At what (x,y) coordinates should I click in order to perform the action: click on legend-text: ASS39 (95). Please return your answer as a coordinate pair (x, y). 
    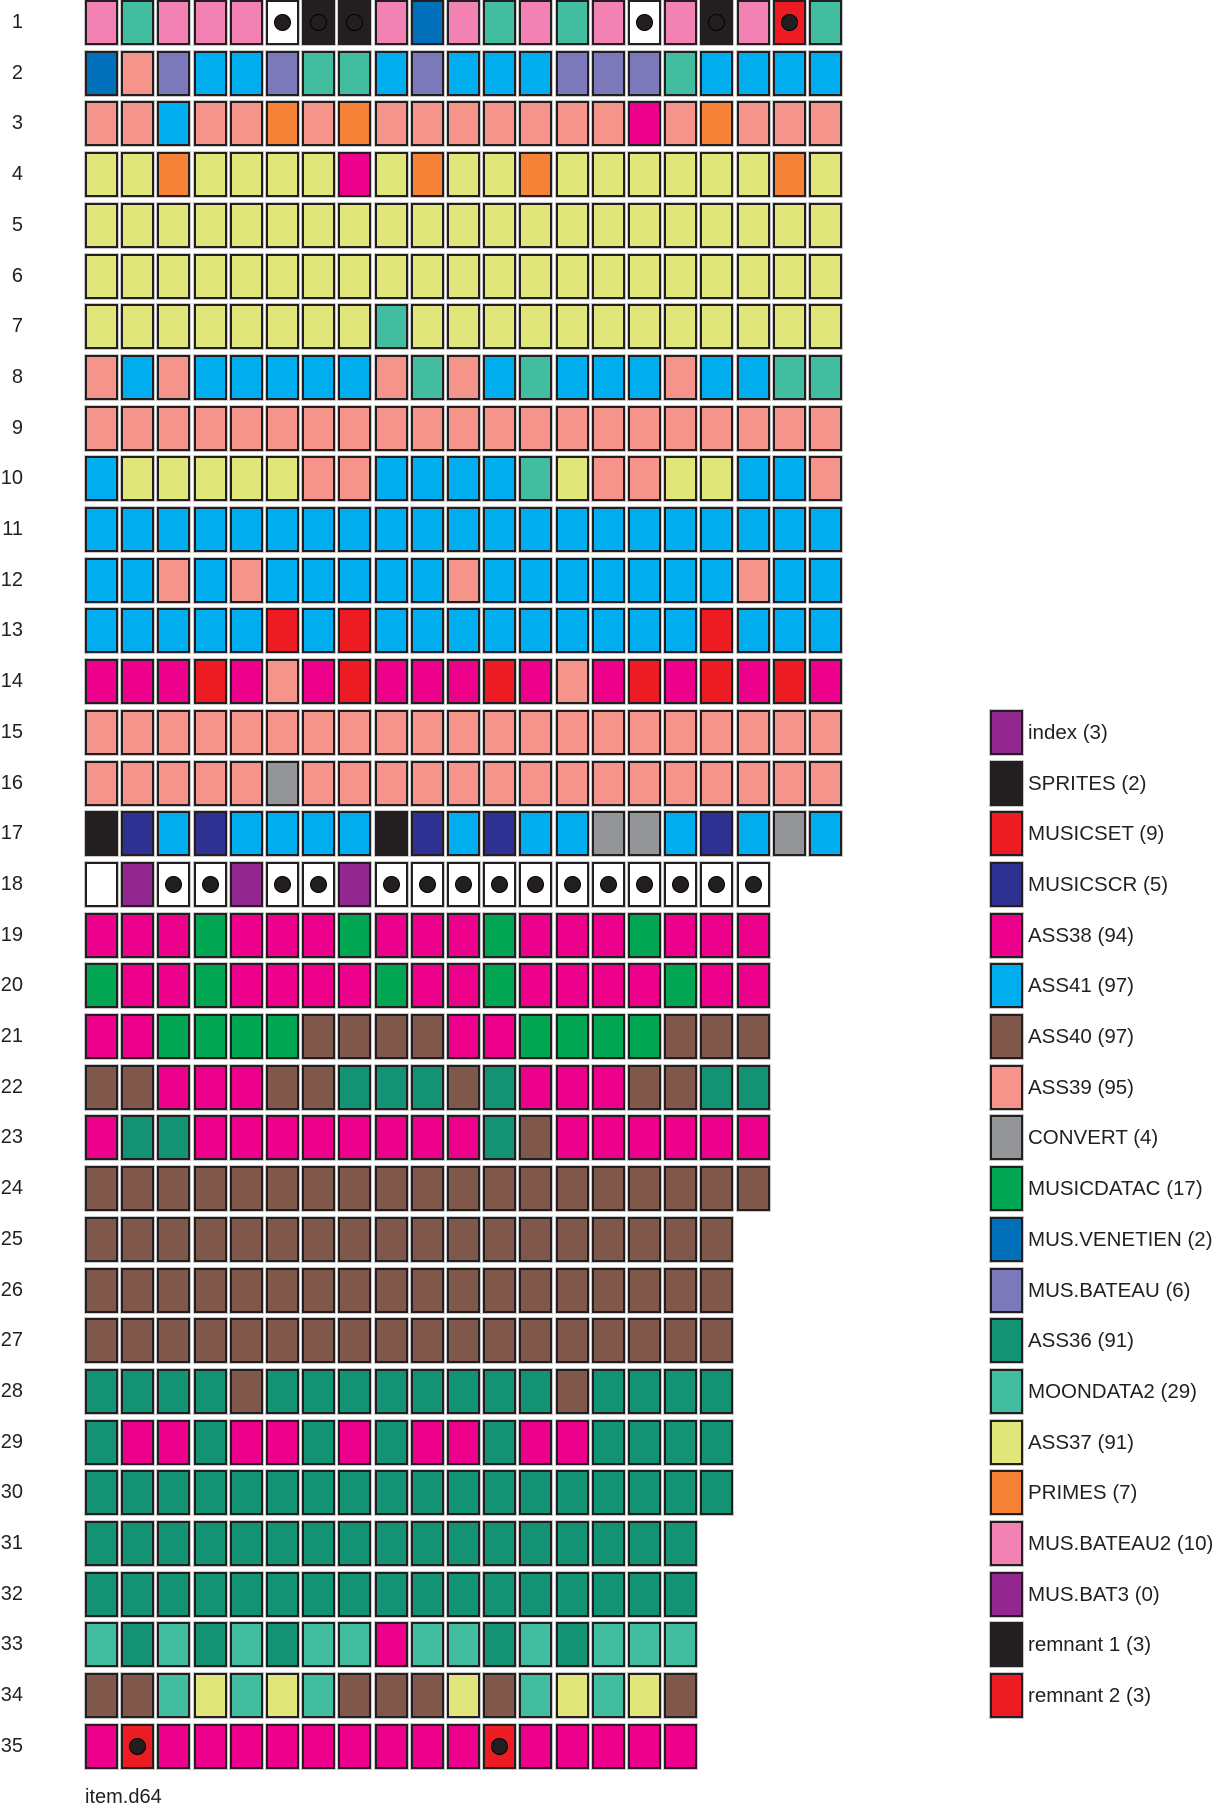
    Looking at the image, I should click on (1081, 1087).